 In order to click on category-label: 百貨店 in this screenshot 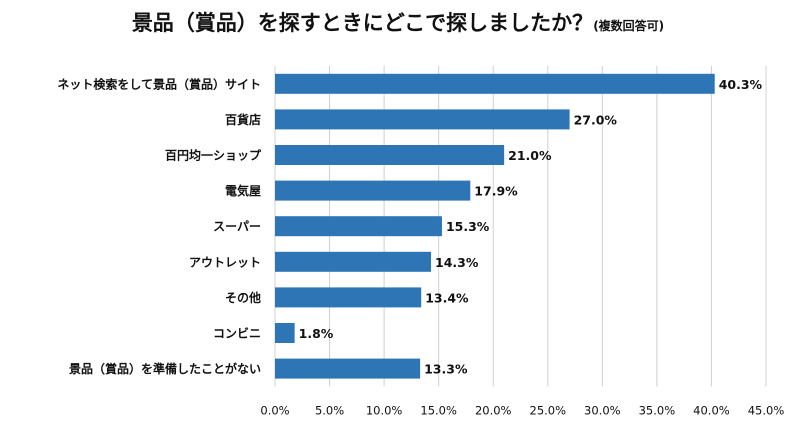, I will do `click(243, 119)`.